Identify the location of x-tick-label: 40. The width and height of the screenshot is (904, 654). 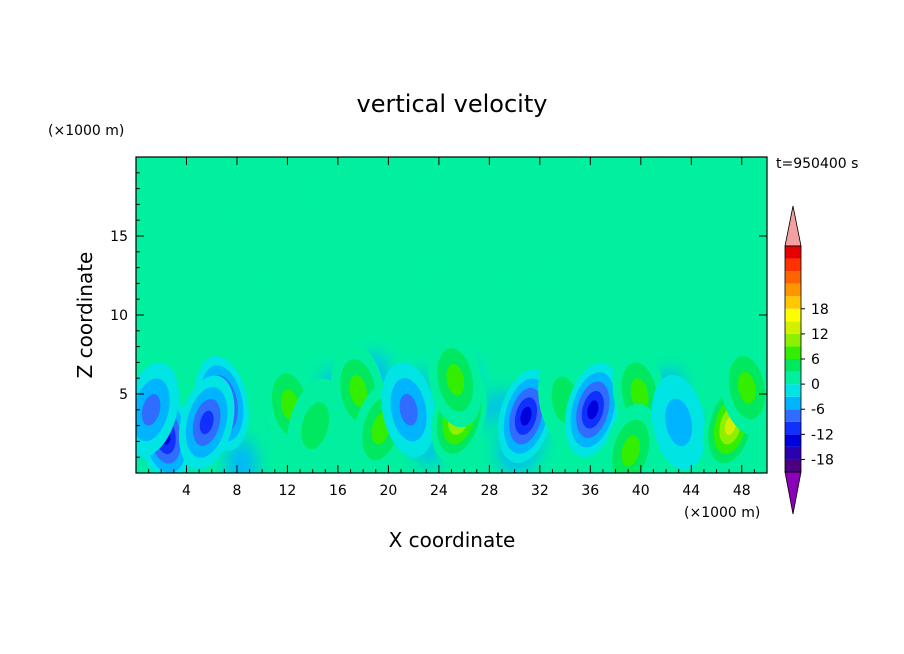
(641, 491).